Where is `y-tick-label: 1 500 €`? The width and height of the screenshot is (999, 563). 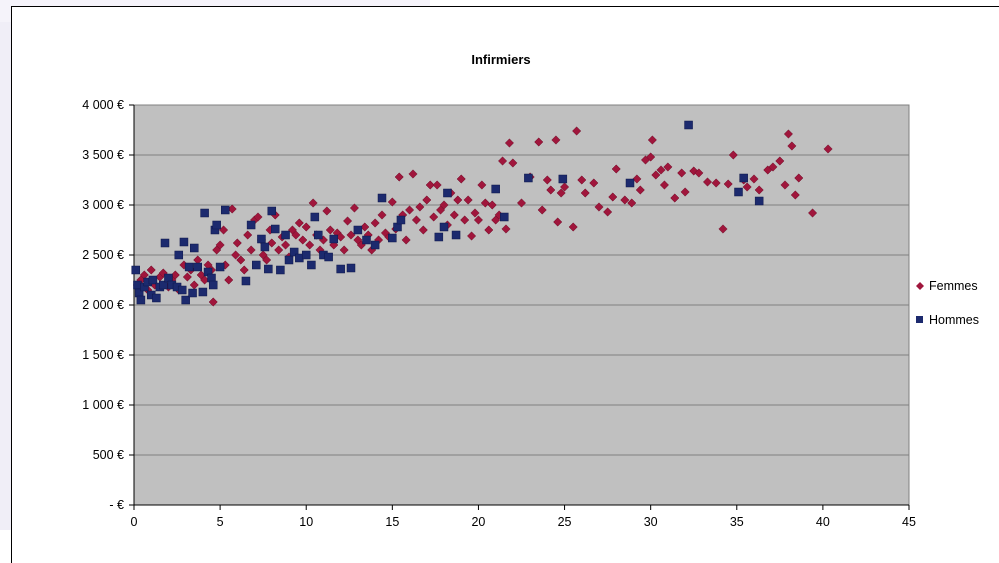
y-tick-label: 1 500 € is located at coordinates (103, 355).